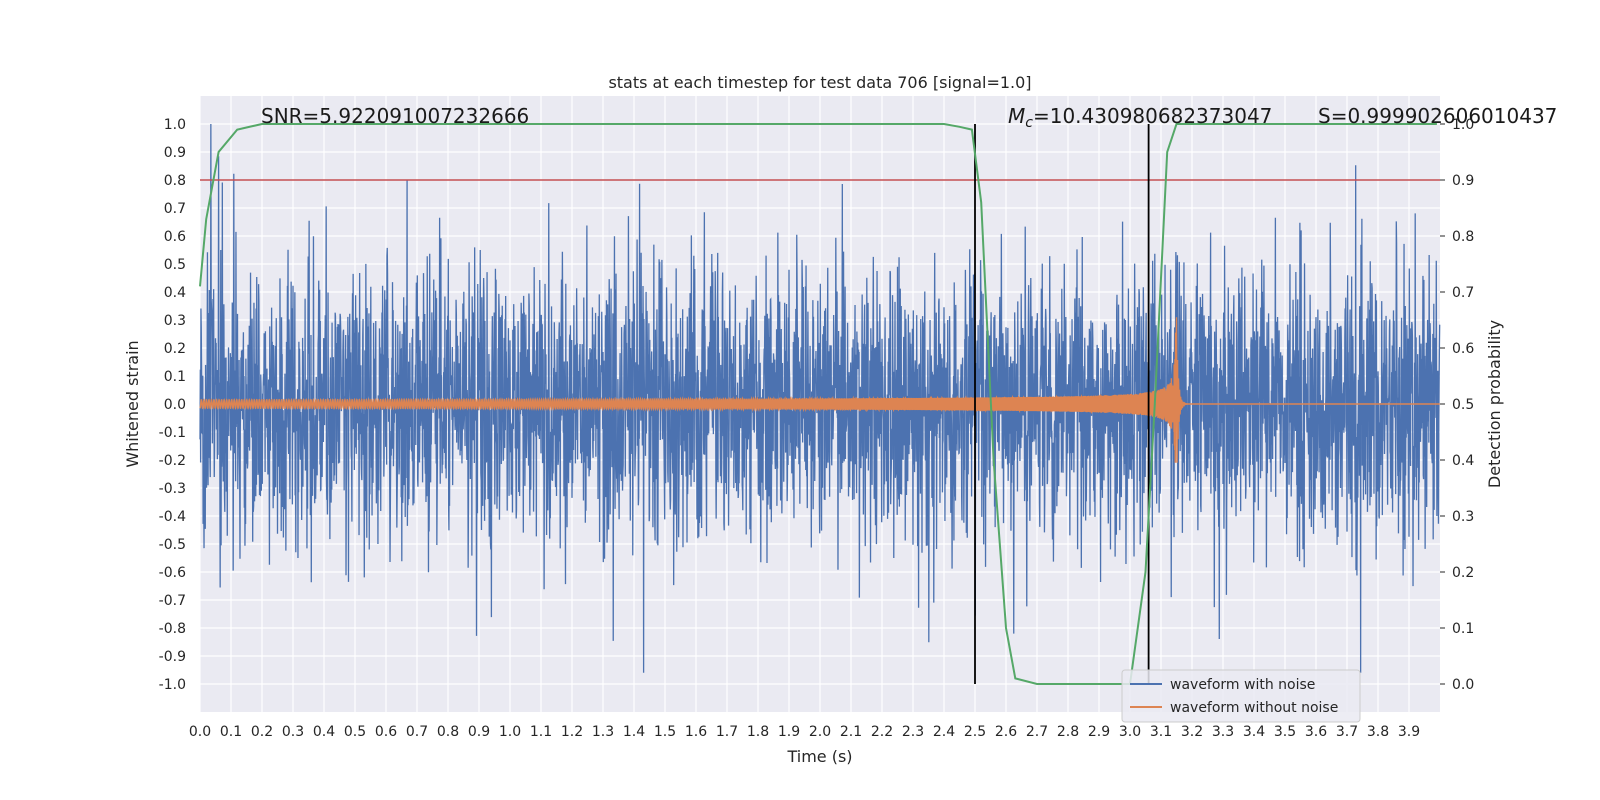  Describe the element at coordinates (882, 732) in the screenshot. I see `x-tick-label: 2.2` at that location.